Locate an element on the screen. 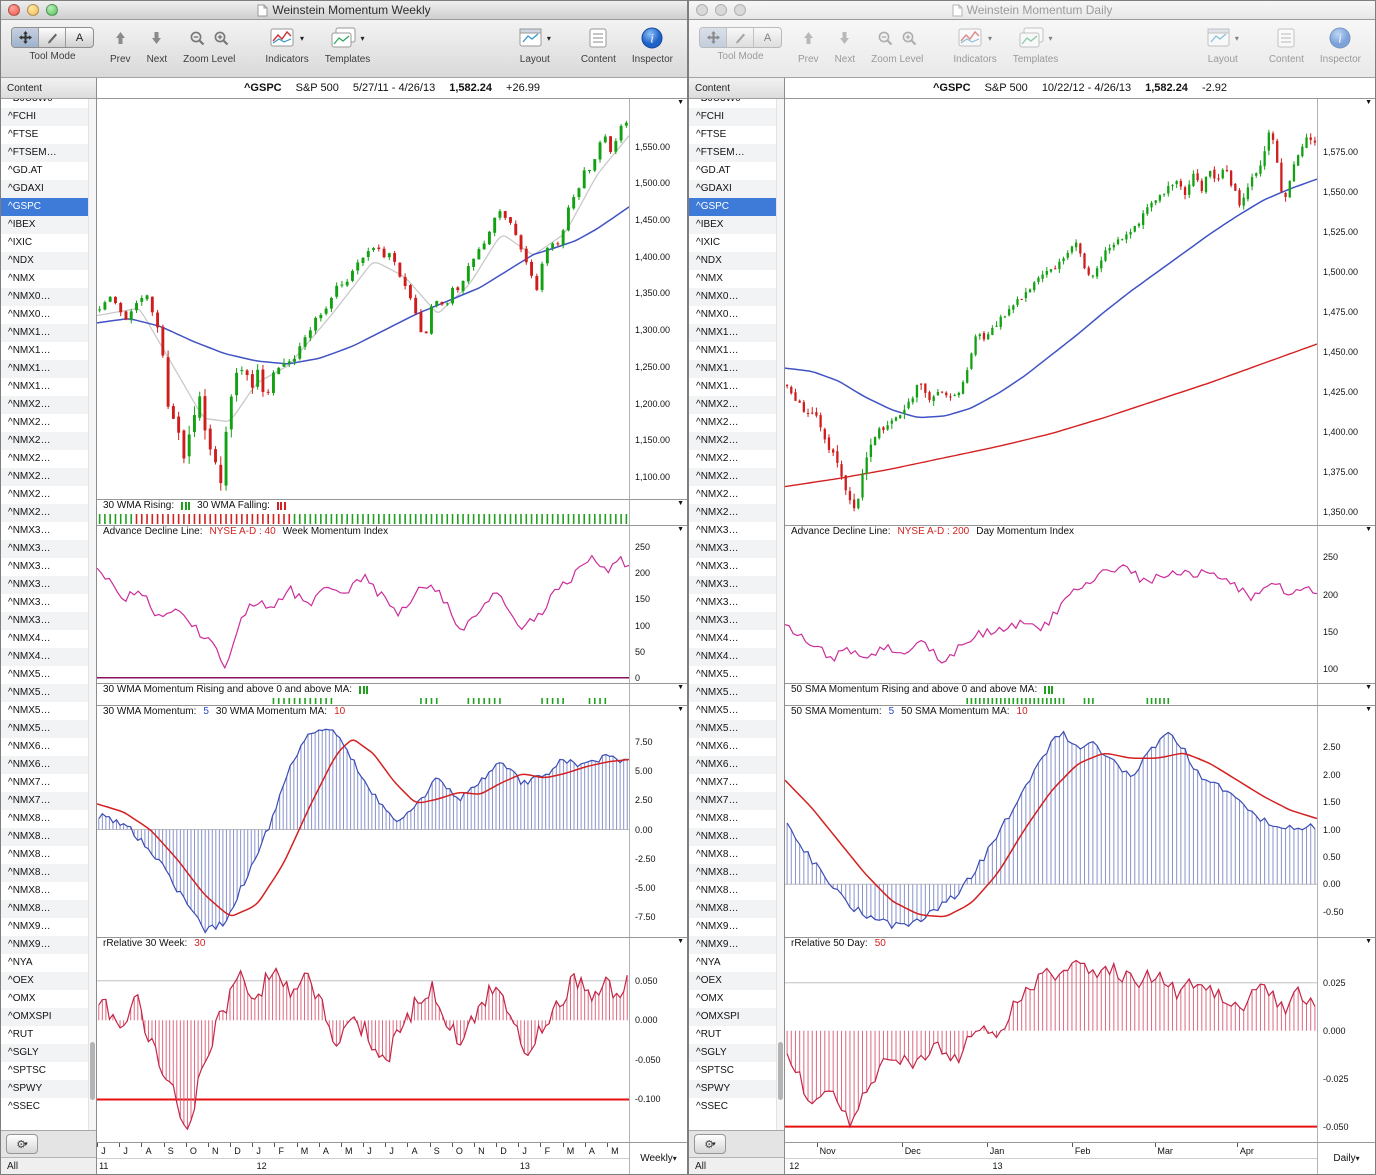 This screenshot has height=1175, width=1376. indicators-button: ▾ Indicators is located at coordinates (975, 45).